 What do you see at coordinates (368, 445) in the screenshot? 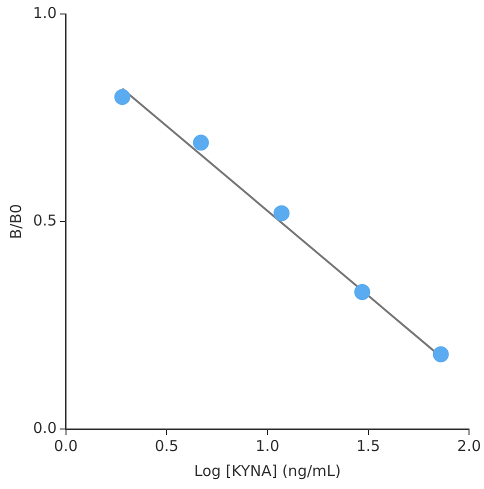
I see `x-tick-label: 1.5` at bounding box center [368, 445].